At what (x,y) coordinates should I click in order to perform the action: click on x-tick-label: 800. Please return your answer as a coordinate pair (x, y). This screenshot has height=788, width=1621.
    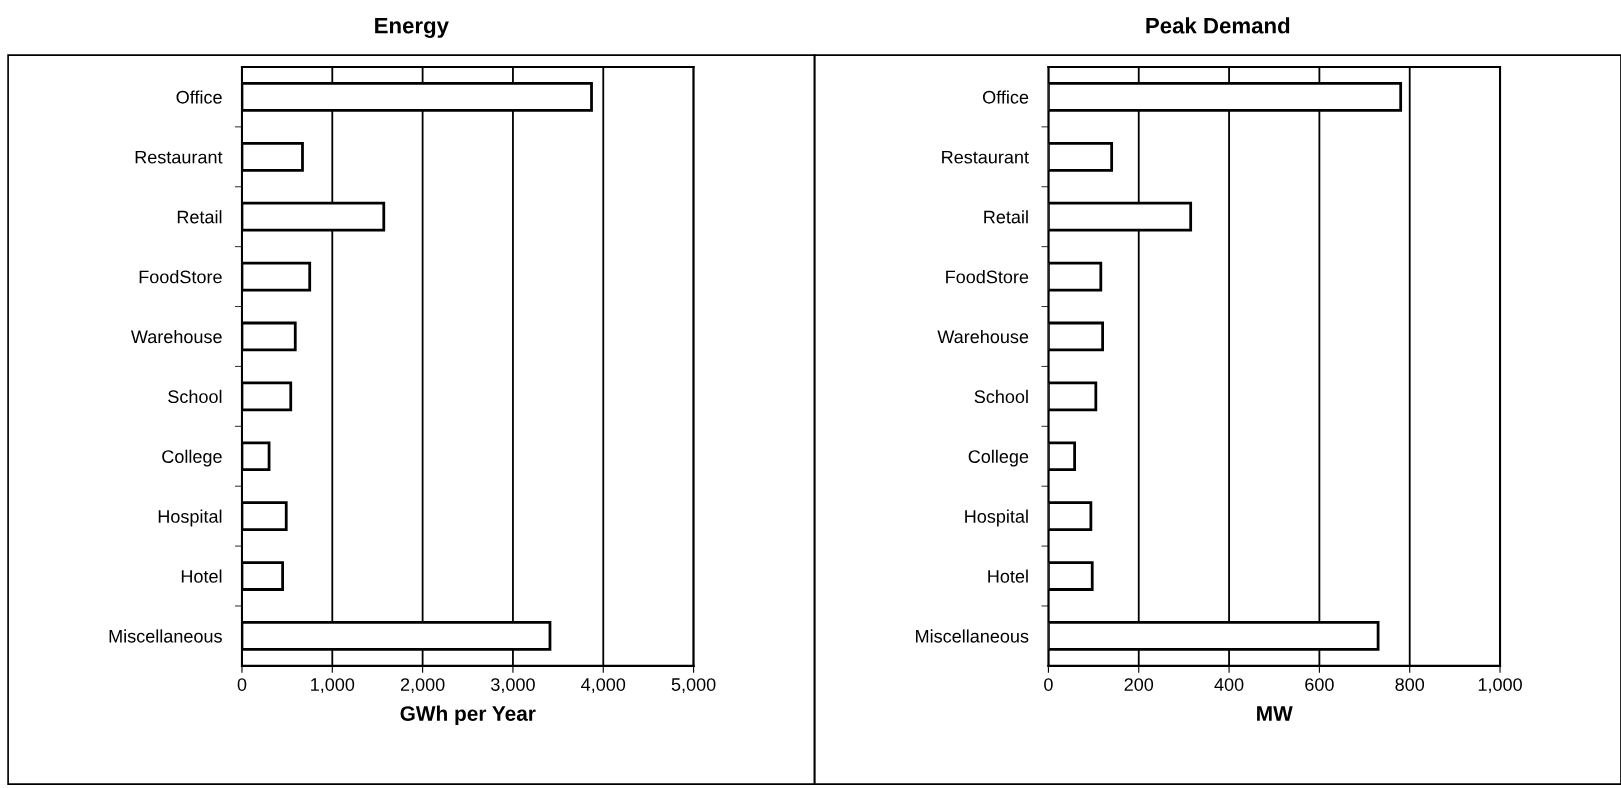
    Looking at the image, I should click on (1410, 684).